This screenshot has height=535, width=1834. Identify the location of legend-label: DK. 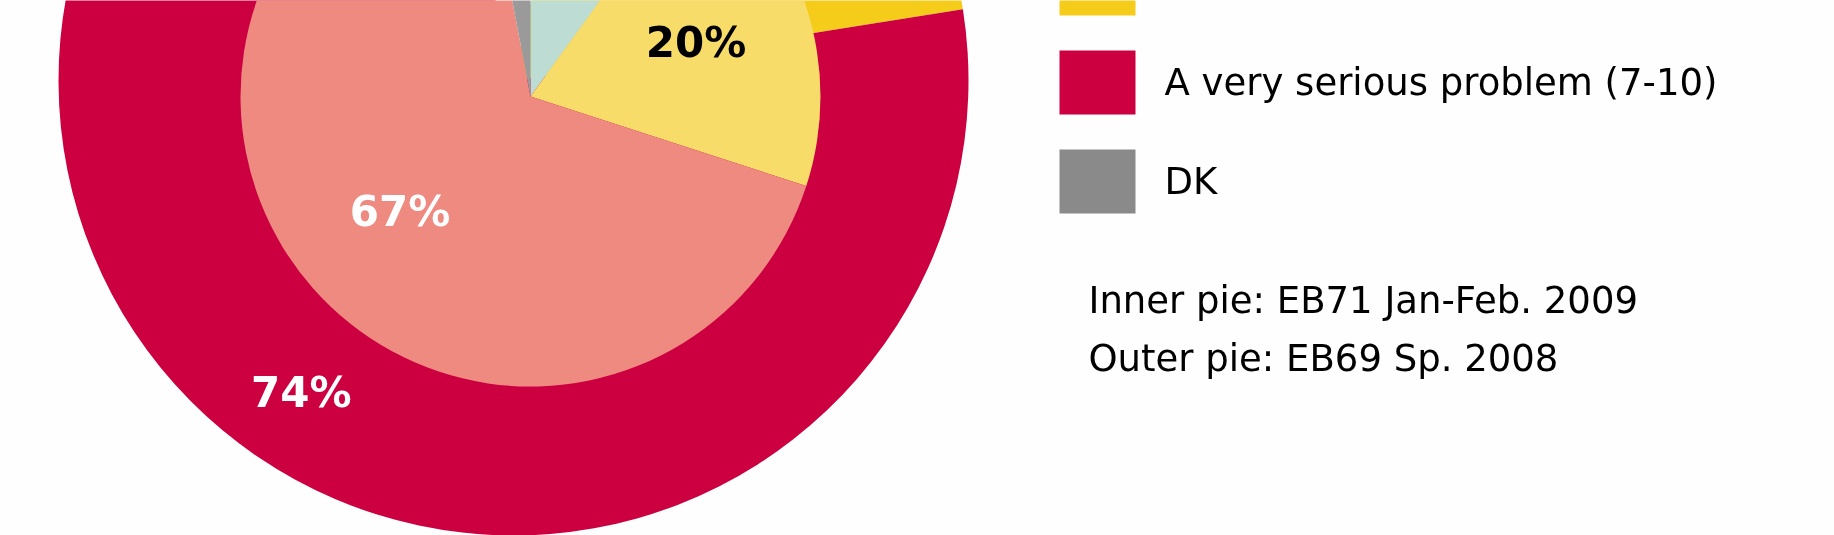
(1191, 181).